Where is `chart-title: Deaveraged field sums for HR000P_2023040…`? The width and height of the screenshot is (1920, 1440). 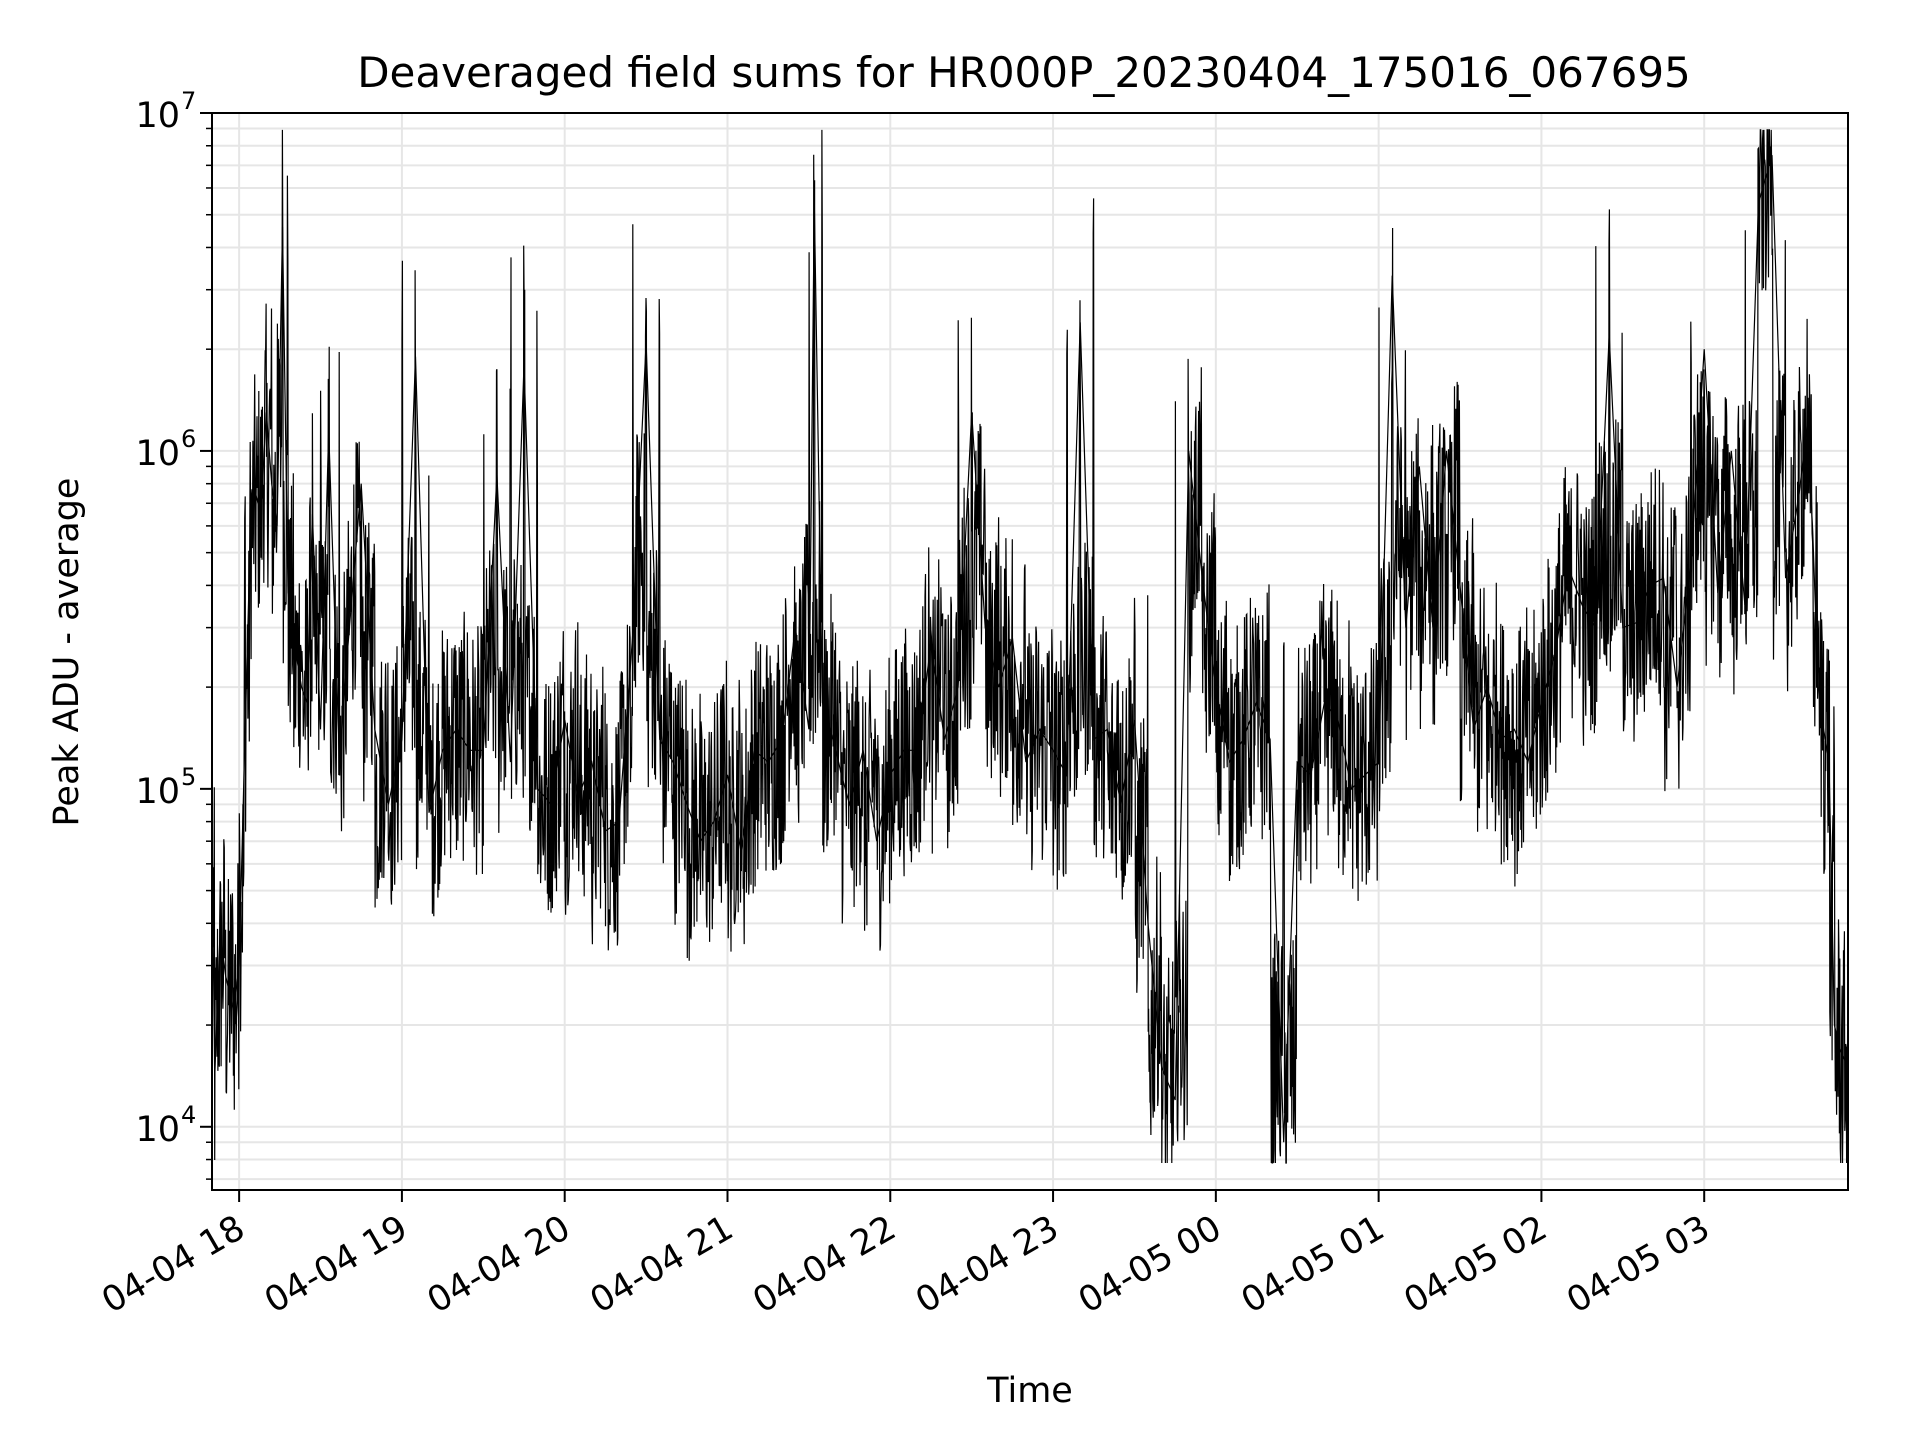 chart-title: Deaveraged field sums for HR000P_2023040… is located at coordinates (1024, 72).